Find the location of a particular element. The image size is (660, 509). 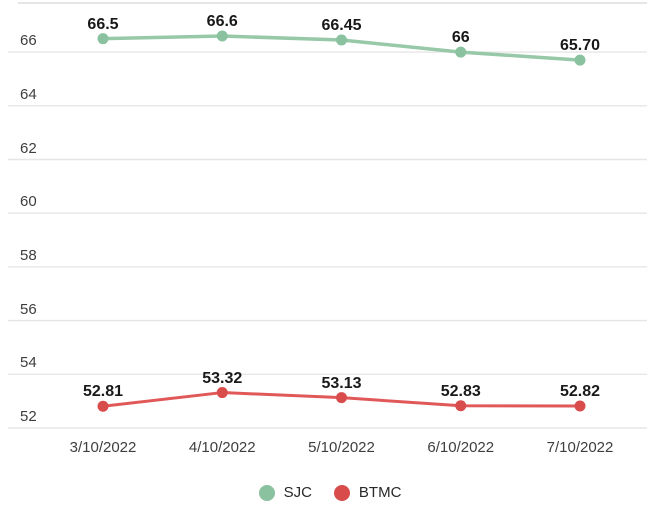

sjc-data-label: 65.70 is located at coordinates (580, 46).